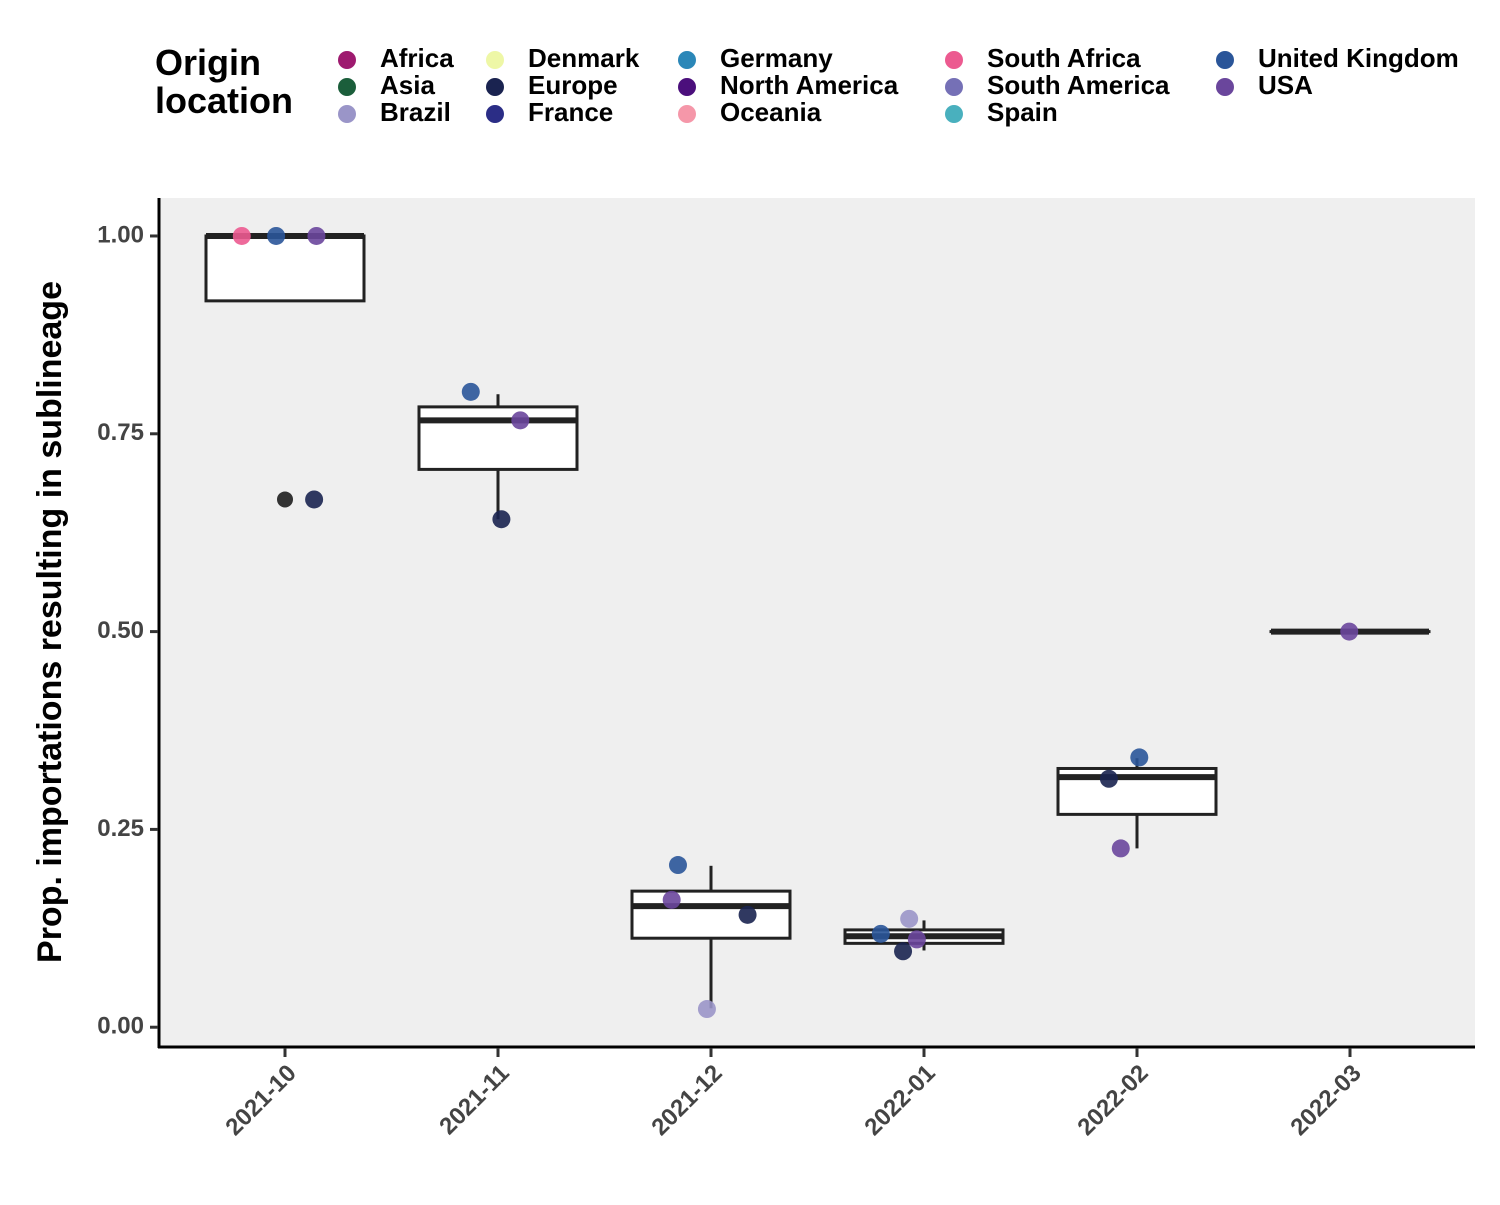 This screenshot has height=1205, width=1500. I want to click on legend-label: Spain, so click(1022, 112).